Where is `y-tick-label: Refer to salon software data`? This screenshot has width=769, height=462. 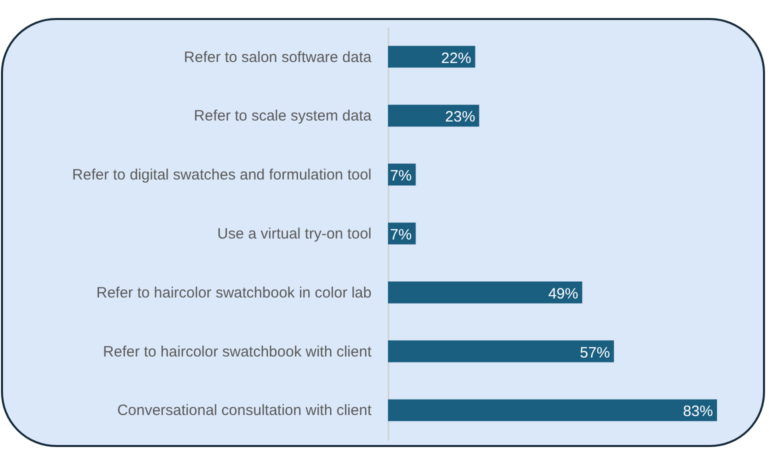
y-tick-label: Refer to salon software data is located at coordinates (278, 57).